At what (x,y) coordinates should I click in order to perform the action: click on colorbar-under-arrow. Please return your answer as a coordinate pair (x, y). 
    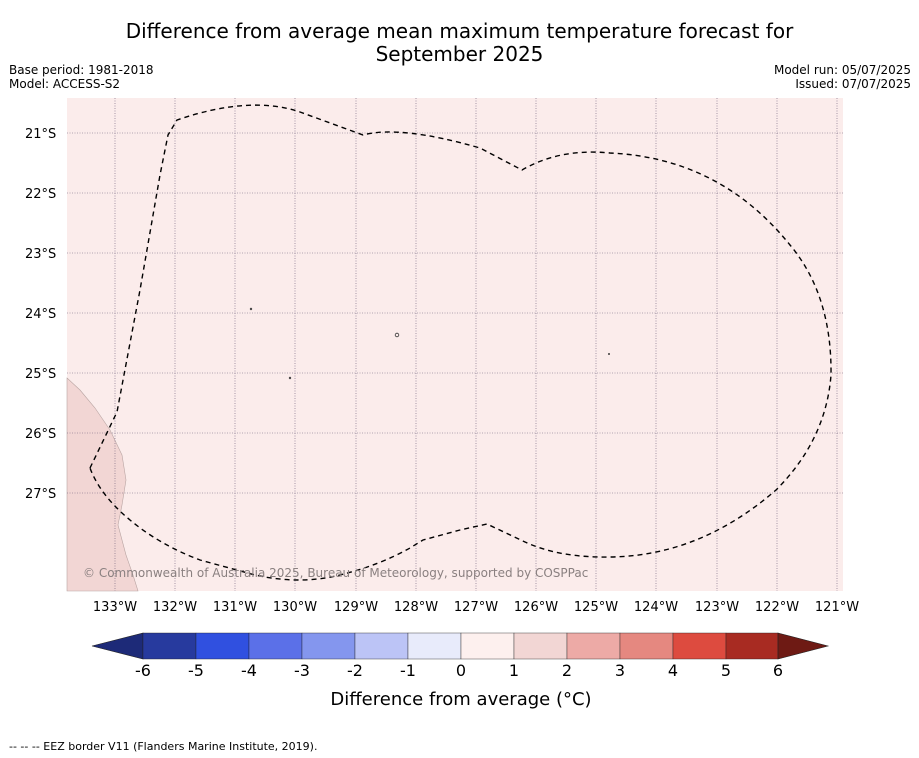
    Looking at the image, I should click on (117, 646).